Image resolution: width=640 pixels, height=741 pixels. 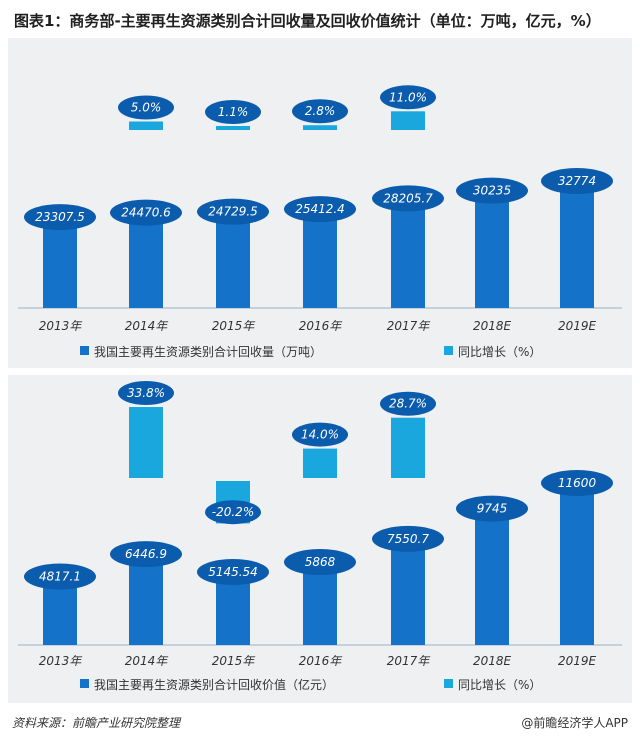 I want to click on volume-value-label: 25412.4, so click(x=320, y=209).